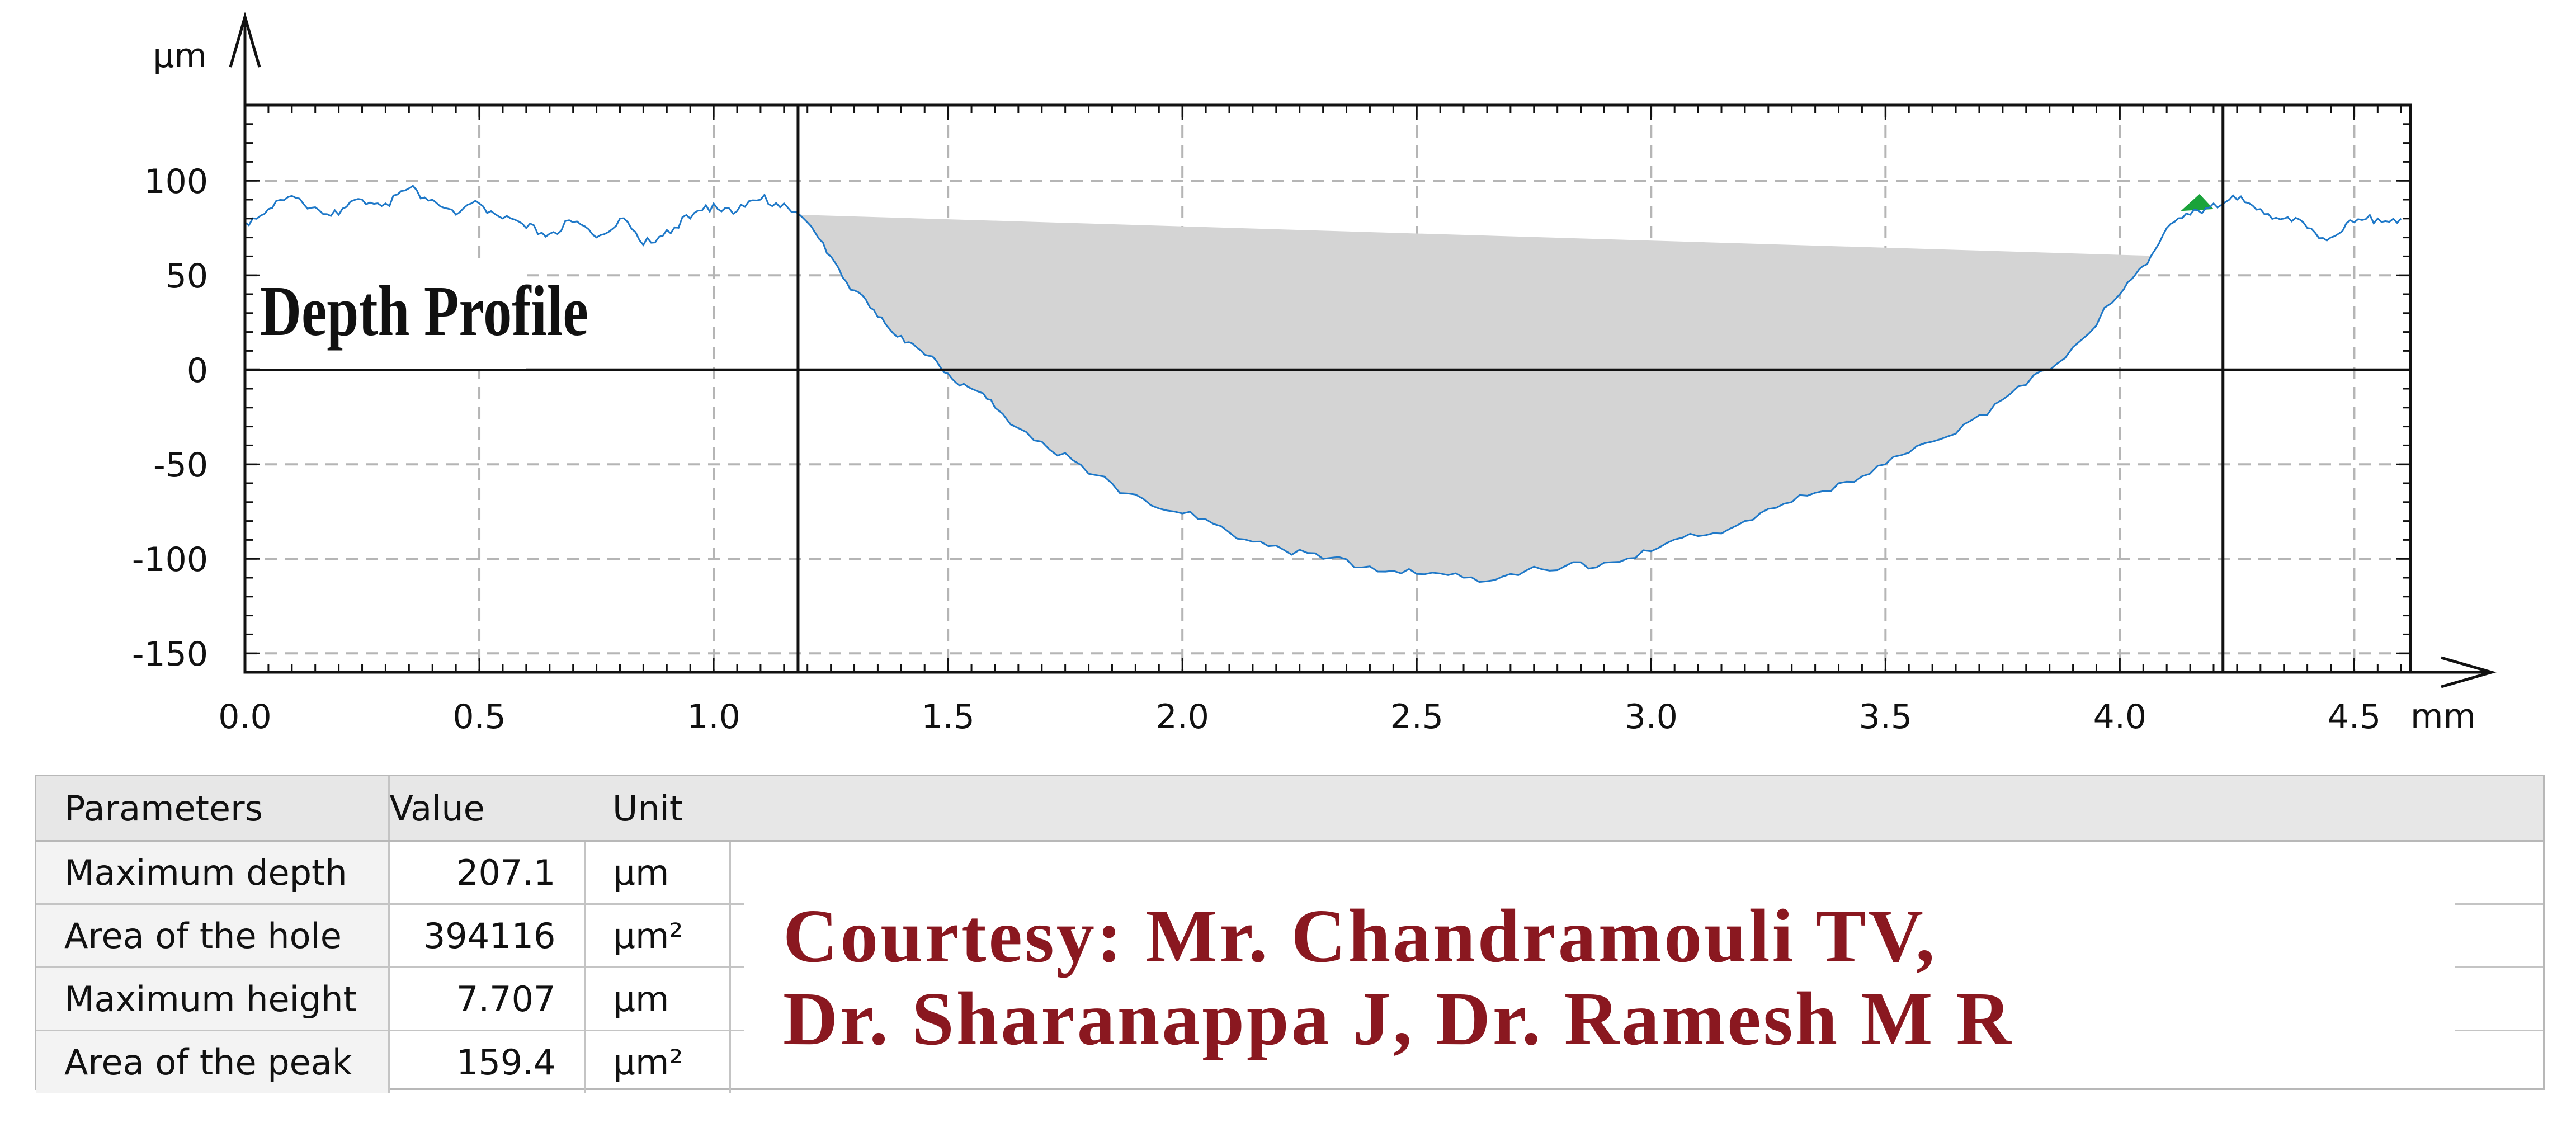  I want to click on x-tick-label: 4.5, so click(2354, 717).